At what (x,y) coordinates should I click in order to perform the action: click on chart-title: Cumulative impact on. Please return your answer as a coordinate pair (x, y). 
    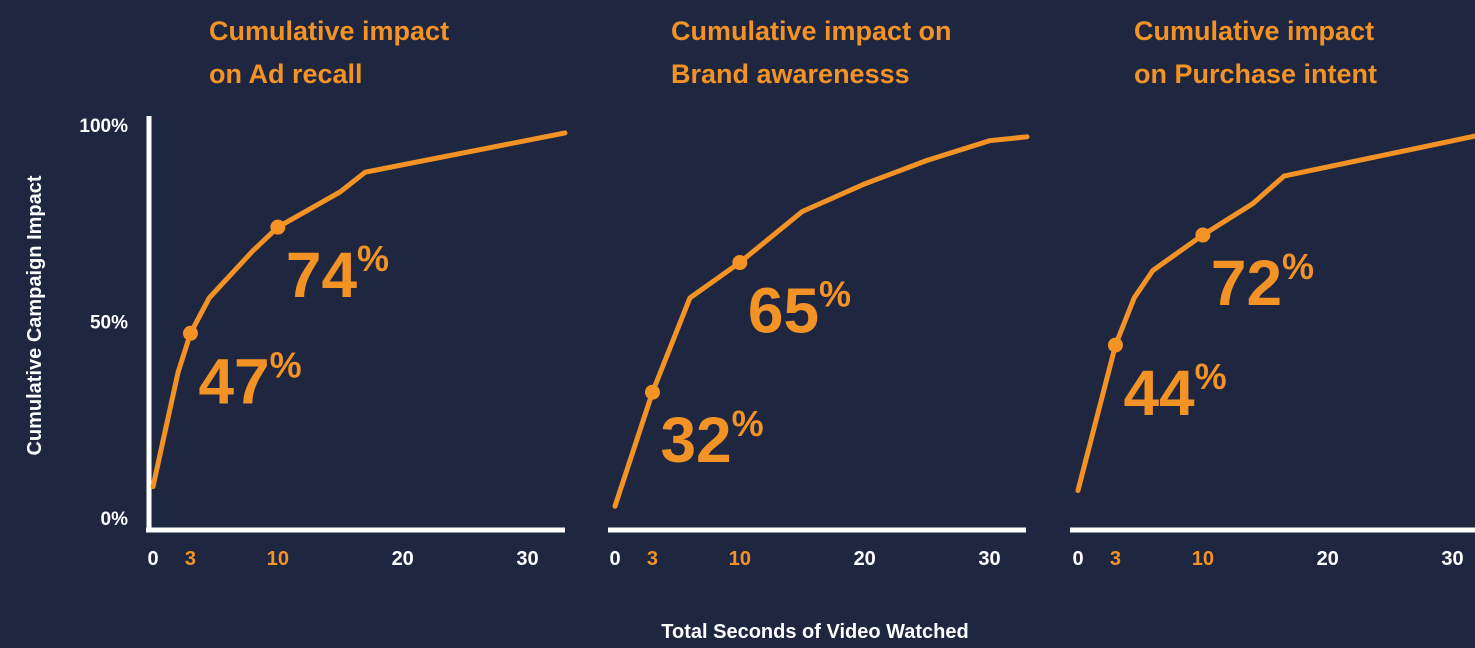
    Looking at the image, I should click on (811, 31).